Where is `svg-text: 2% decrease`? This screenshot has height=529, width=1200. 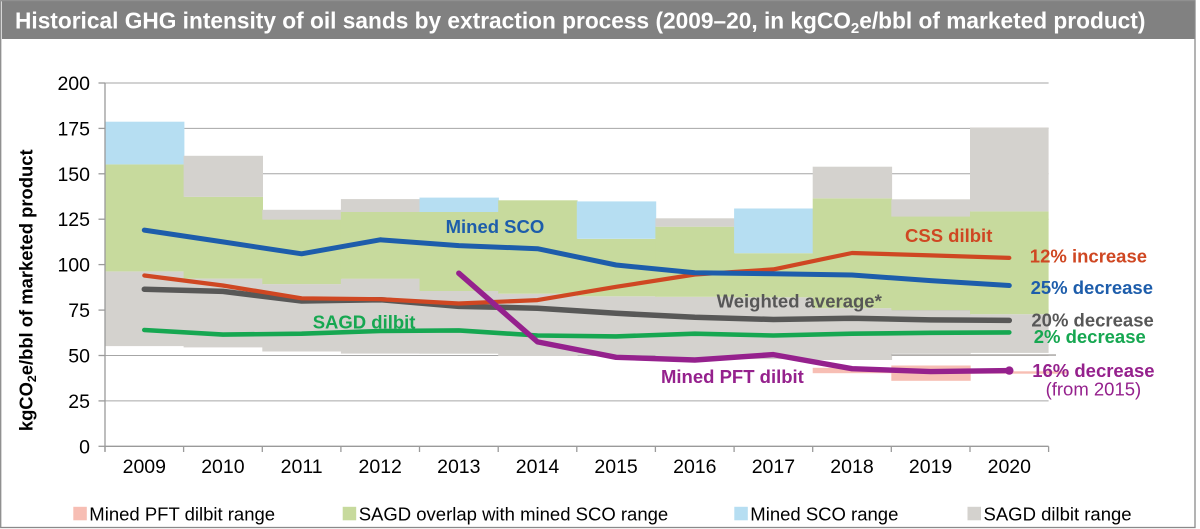 svg-text: 2% decrease is located at coordinates (1090, 336).